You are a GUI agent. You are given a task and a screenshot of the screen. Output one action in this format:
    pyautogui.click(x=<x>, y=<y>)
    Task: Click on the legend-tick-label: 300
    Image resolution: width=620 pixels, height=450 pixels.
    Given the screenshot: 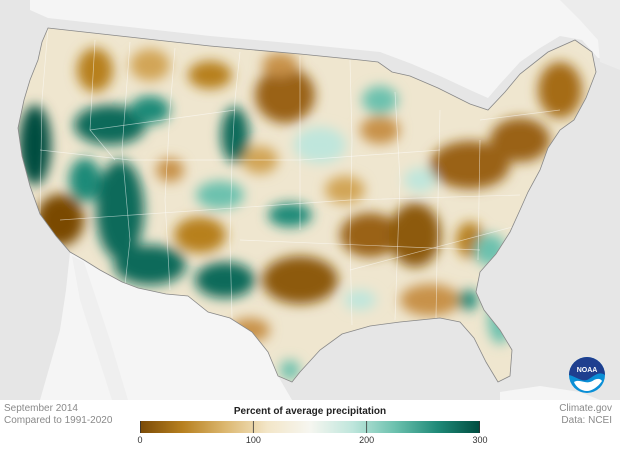 What is the action you would take?
    pyautogui.click(x=480, y=440)
    